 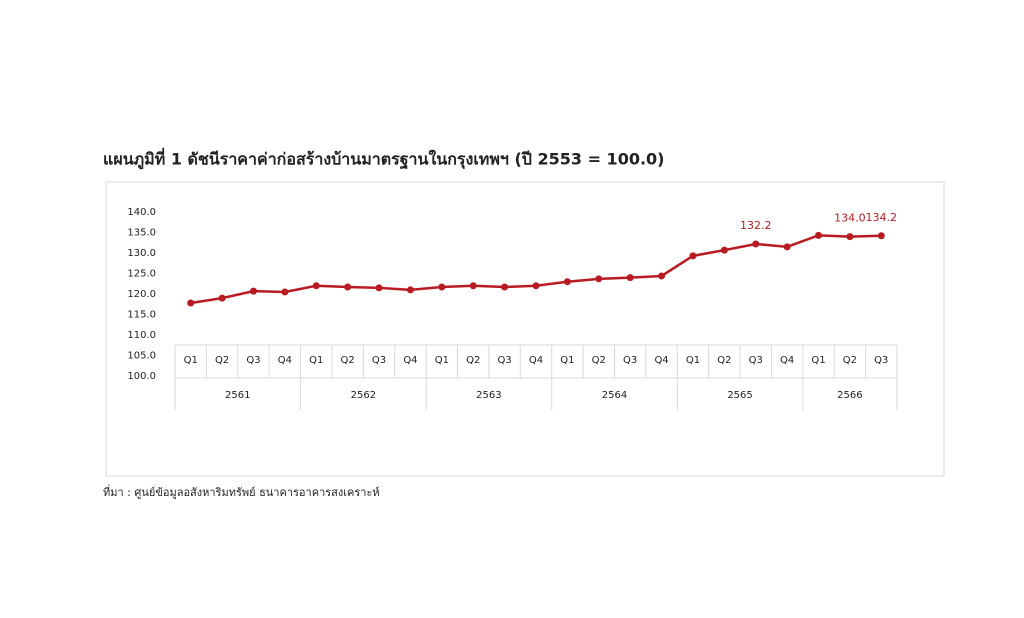 I want to click on x-group-label: 2561, so click(x=237, y=395).